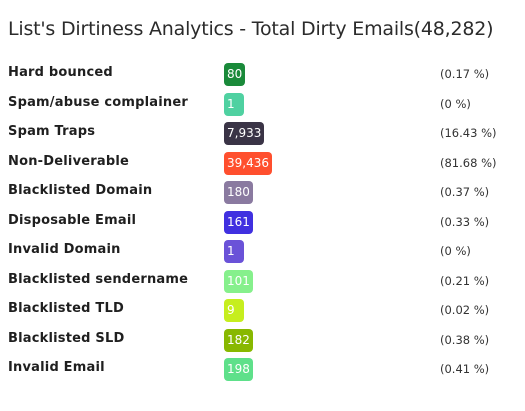  Describe the element at coordinates (465, 369) in the screenshot. I see `row-percentage: (0.41 %)` at that location.